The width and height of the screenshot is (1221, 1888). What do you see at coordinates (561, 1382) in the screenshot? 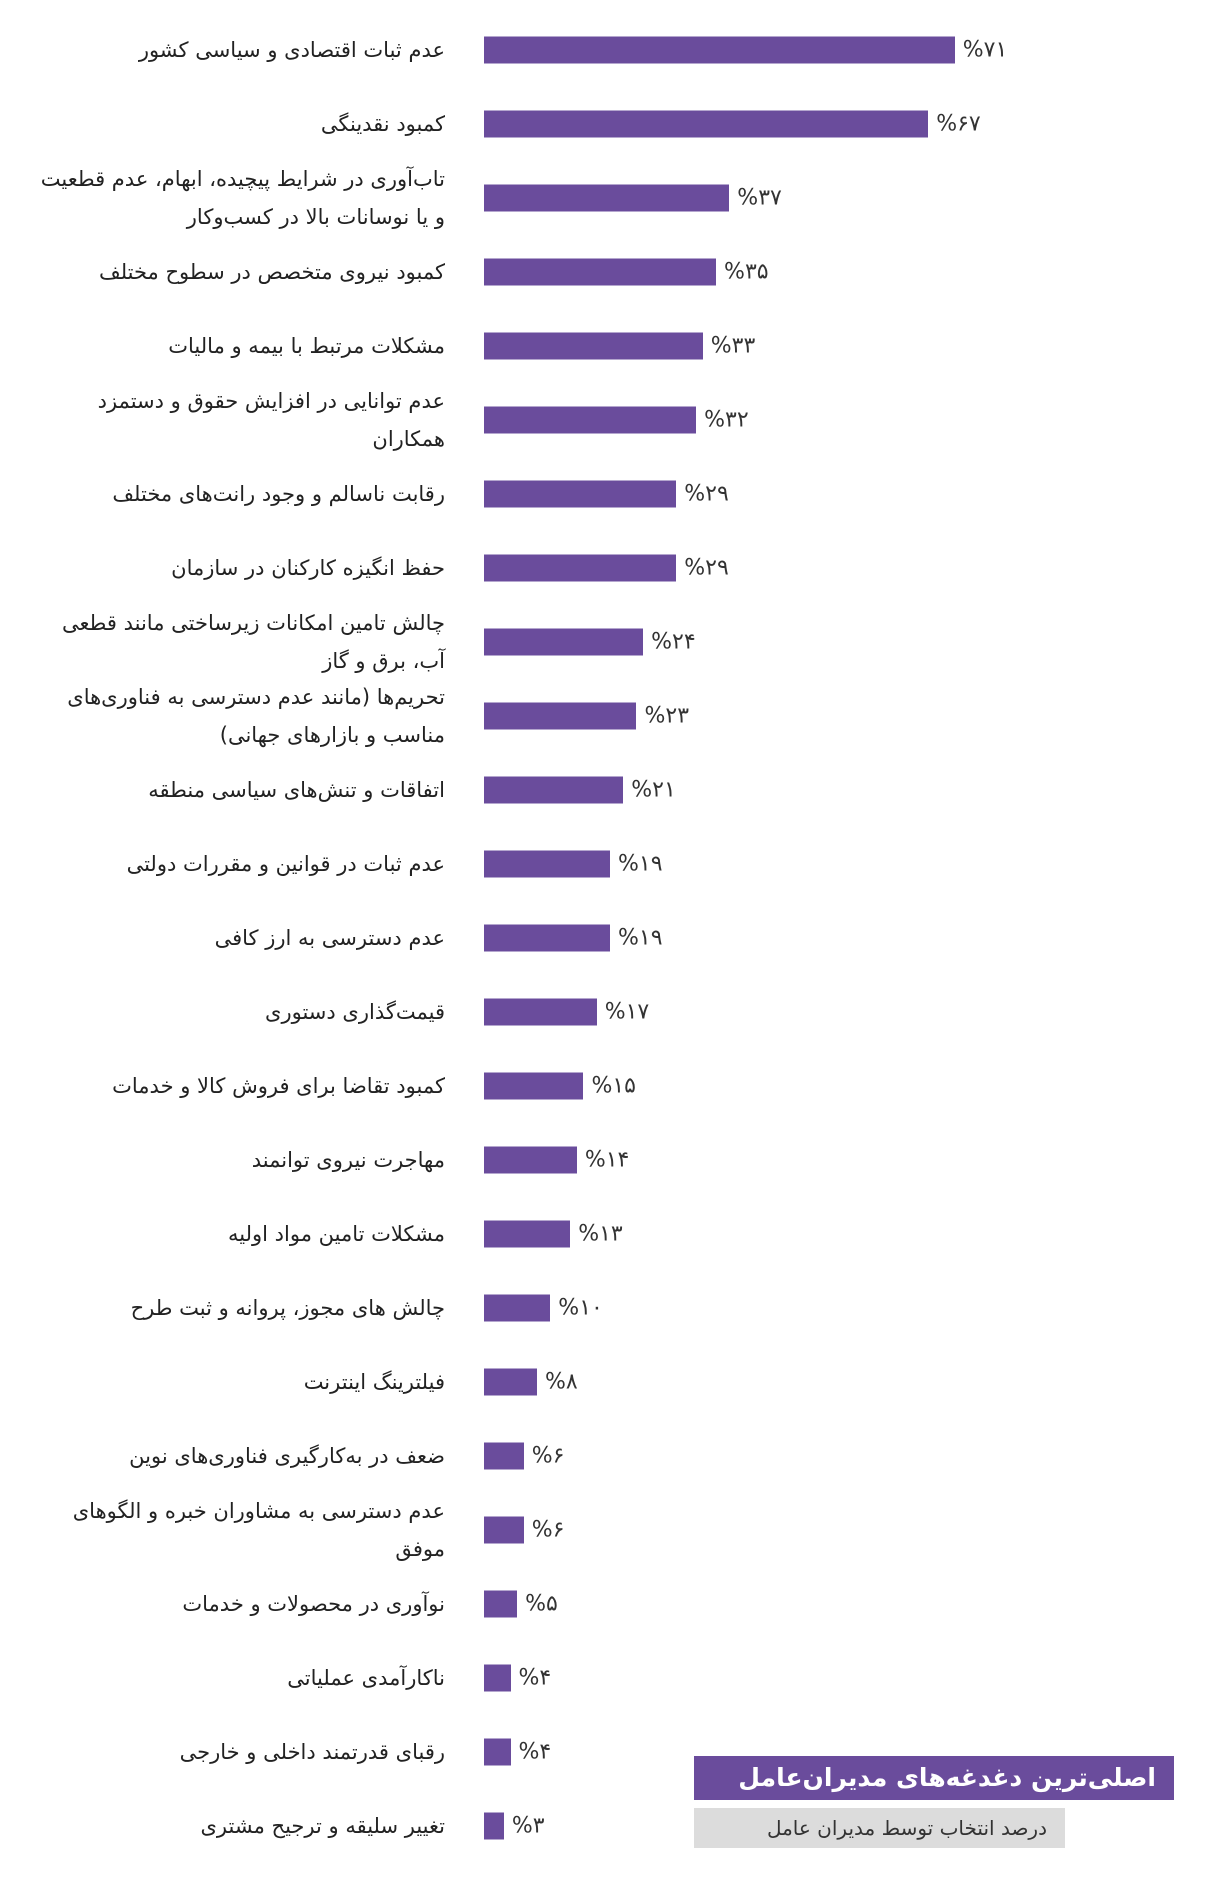
I see `value-label: %۸` at bounding box center [561, 1382].